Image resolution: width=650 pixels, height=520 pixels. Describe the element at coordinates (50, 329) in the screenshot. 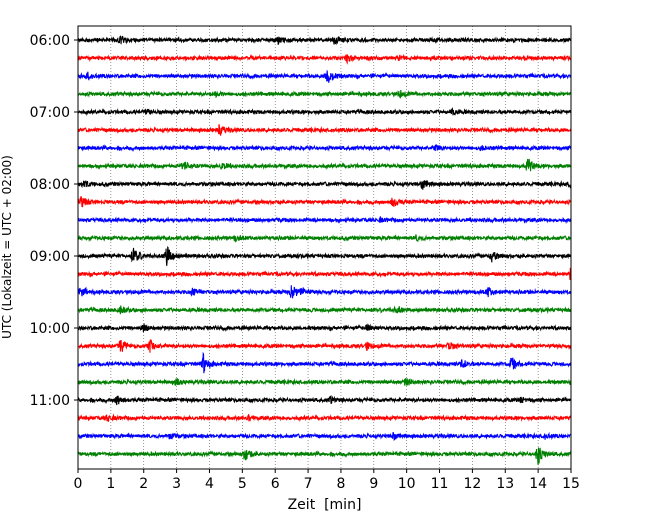

I see `y-tick-label: 10:00` at that location.